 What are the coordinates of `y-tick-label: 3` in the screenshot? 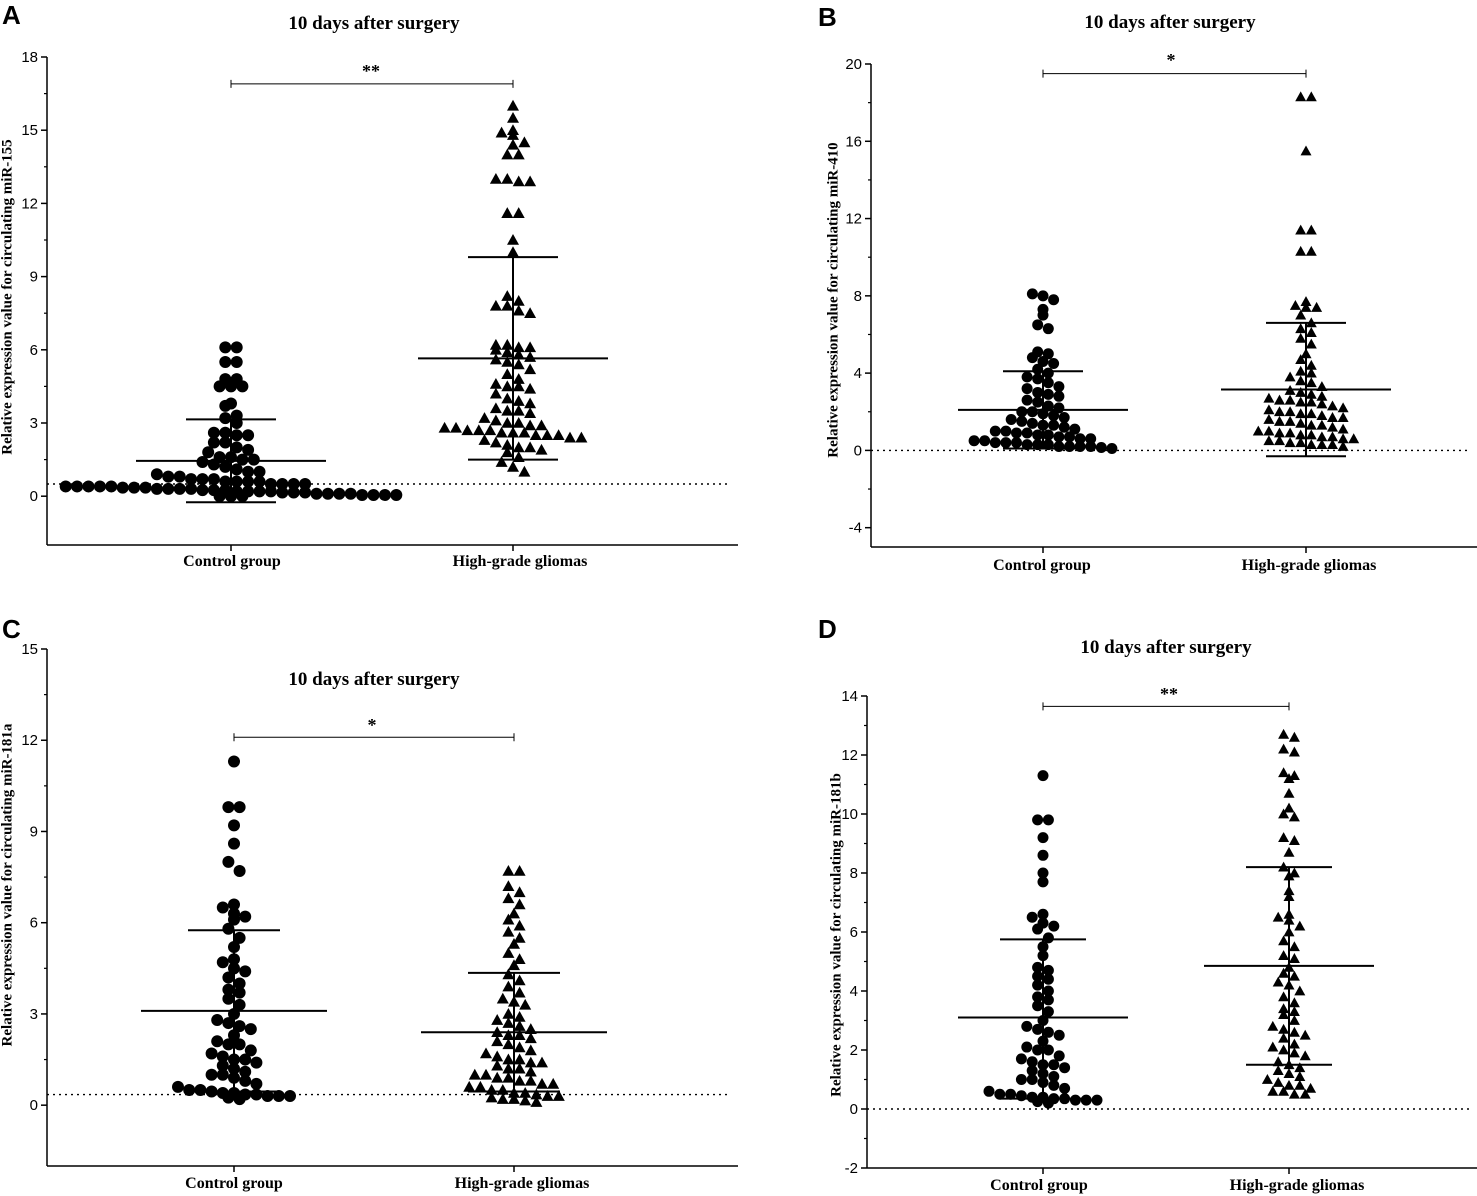 It's located at (34, 423).